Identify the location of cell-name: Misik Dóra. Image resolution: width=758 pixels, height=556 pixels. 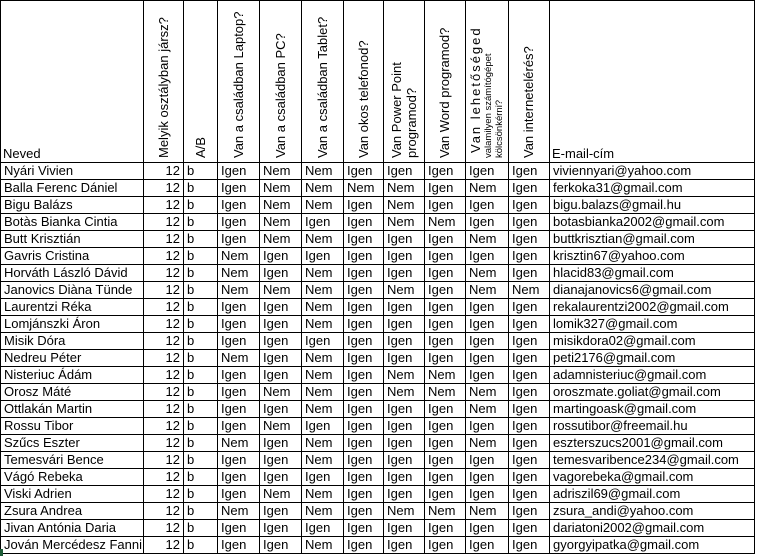
(72, 341).